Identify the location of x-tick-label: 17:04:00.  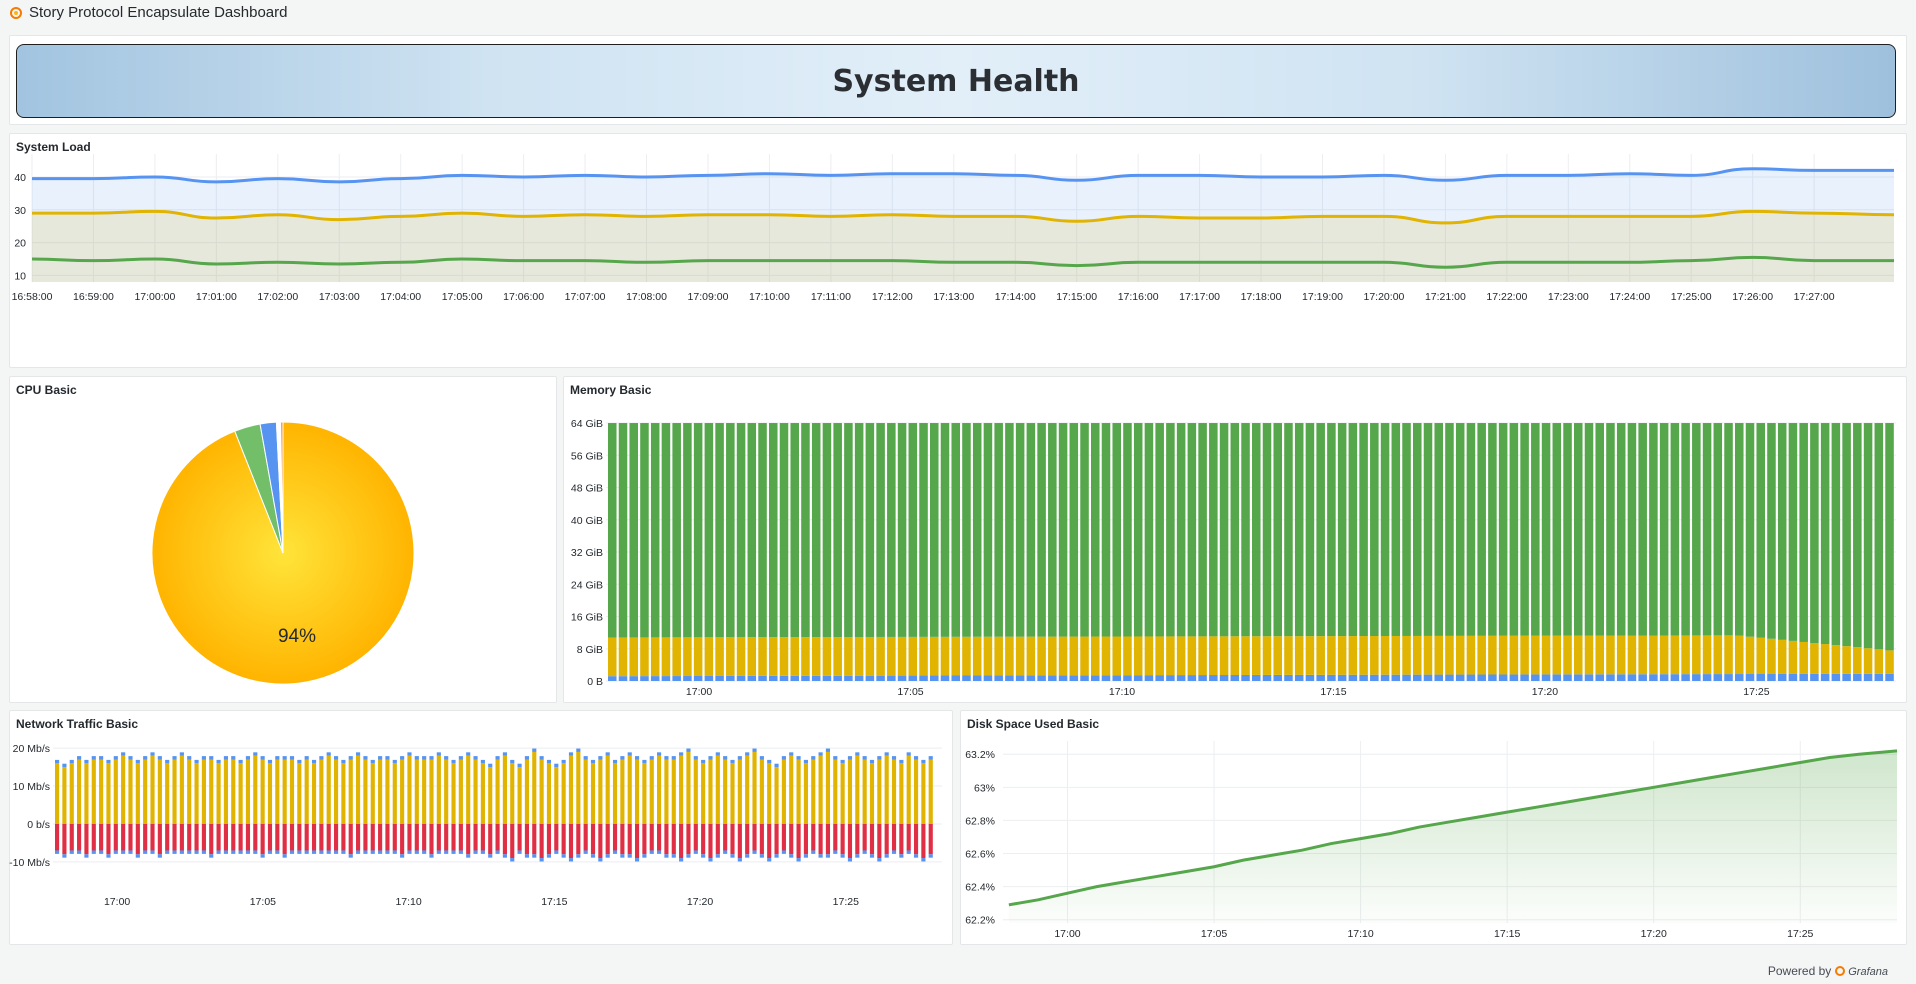
(400, 297).